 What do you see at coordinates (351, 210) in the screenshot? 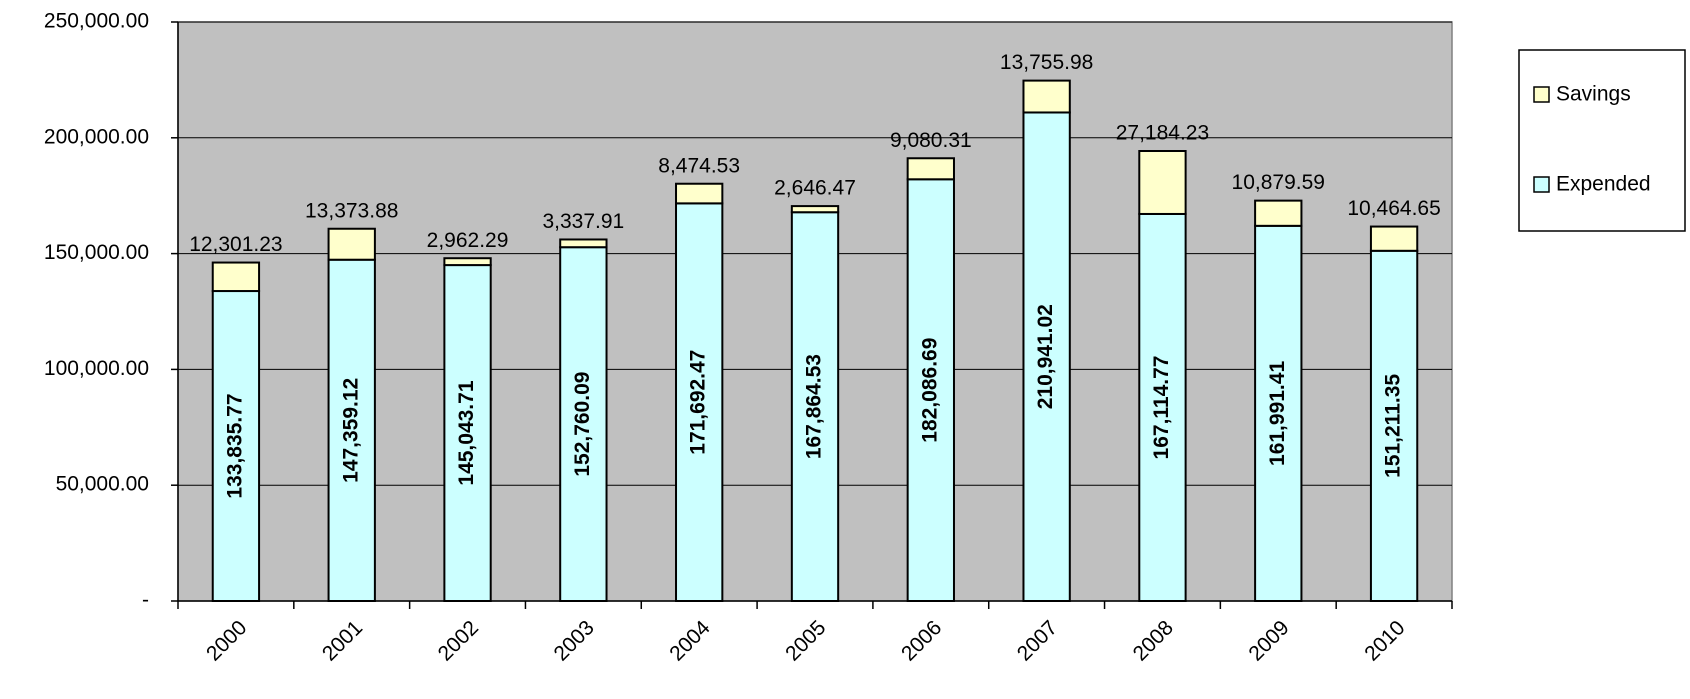
I see `value-label: 13,373.88` at bounding box center [351, 210].